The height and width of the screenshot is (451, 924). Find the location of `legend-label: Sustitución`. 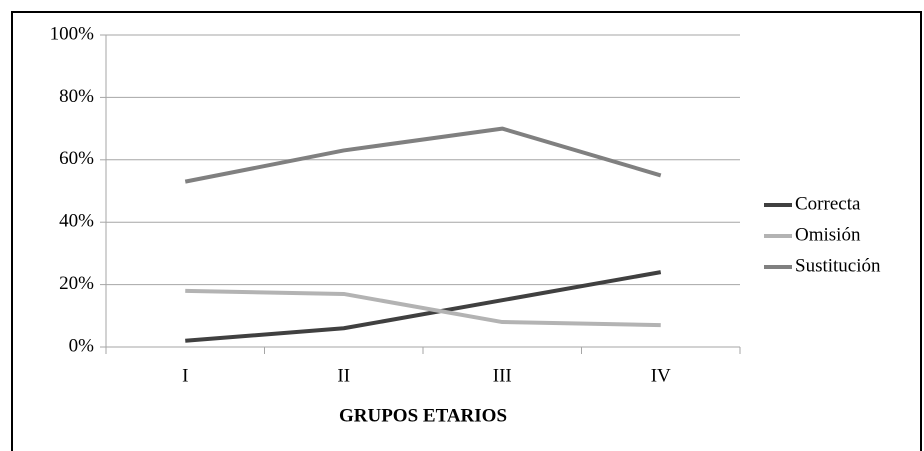

legend-label: Sustitución is located at coordinates (838, 265).